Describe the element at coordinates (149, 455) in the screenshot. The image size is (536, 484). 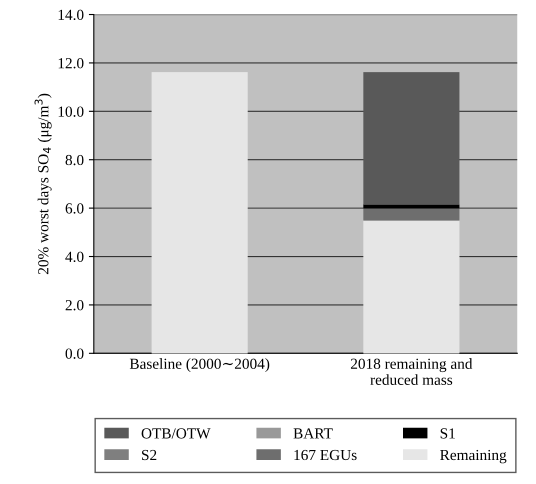
I see `legend-label: S2` at that location.